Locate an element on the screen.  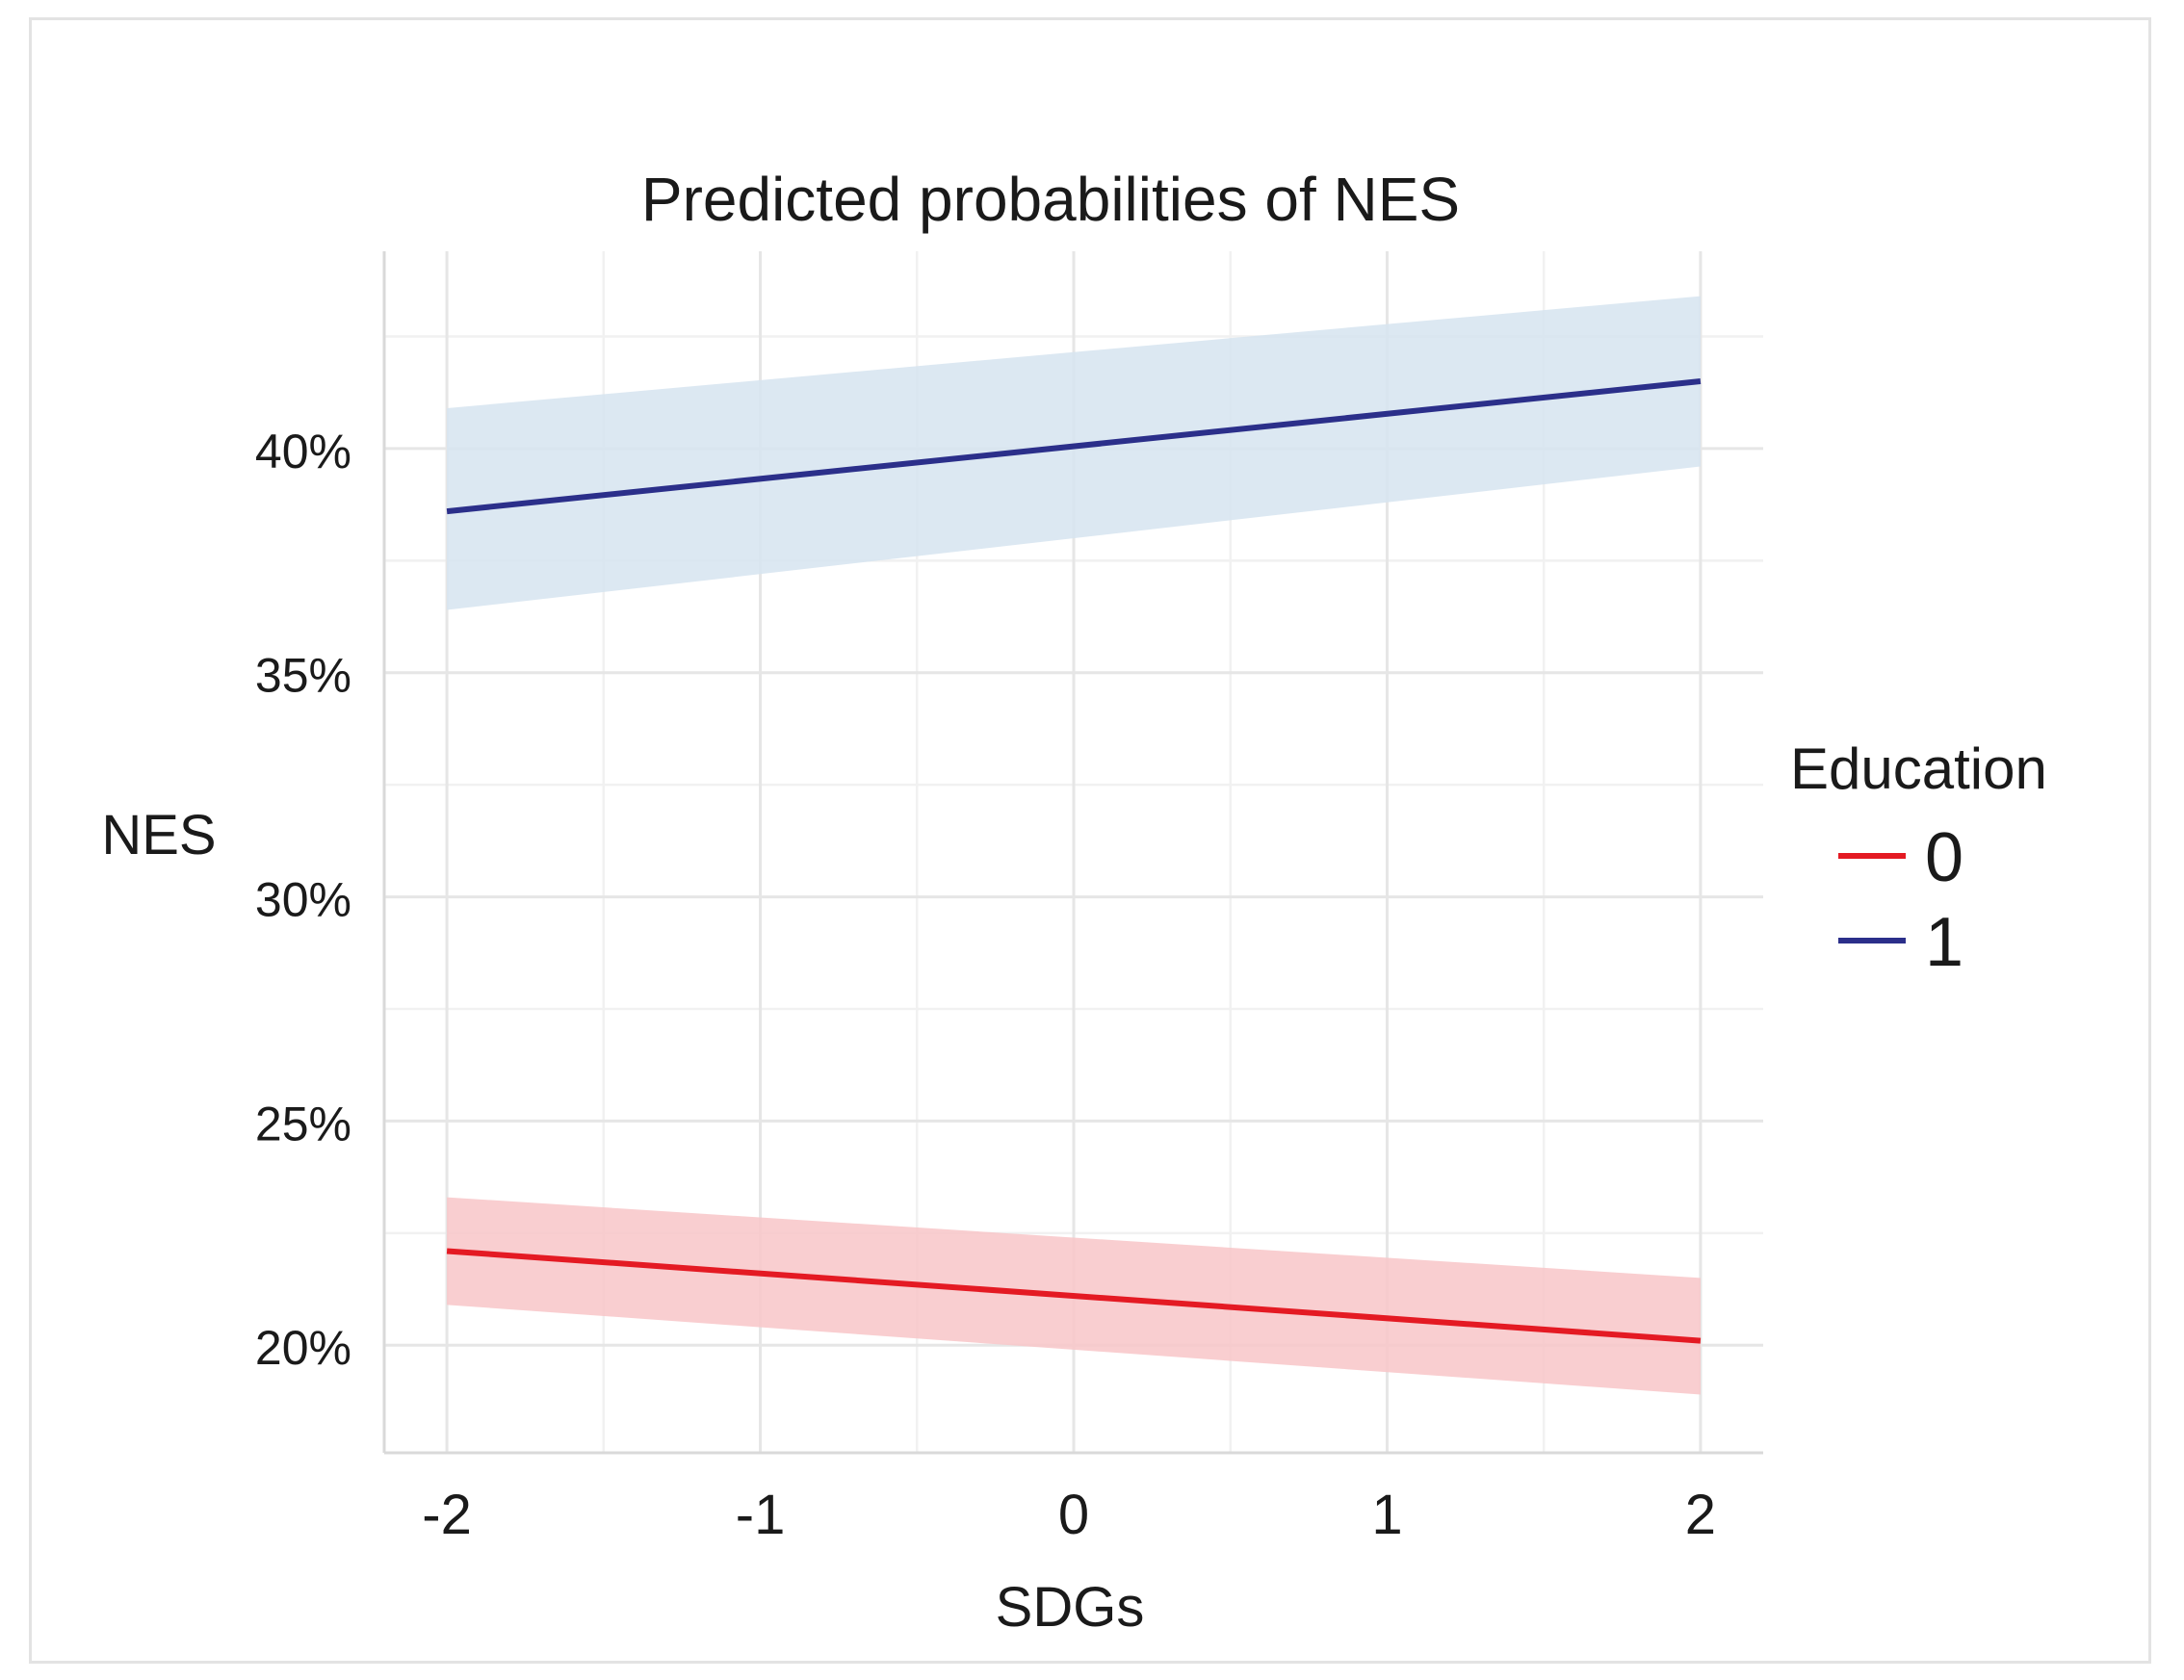
legend-title: Education is located at coordinates (1918, 769).